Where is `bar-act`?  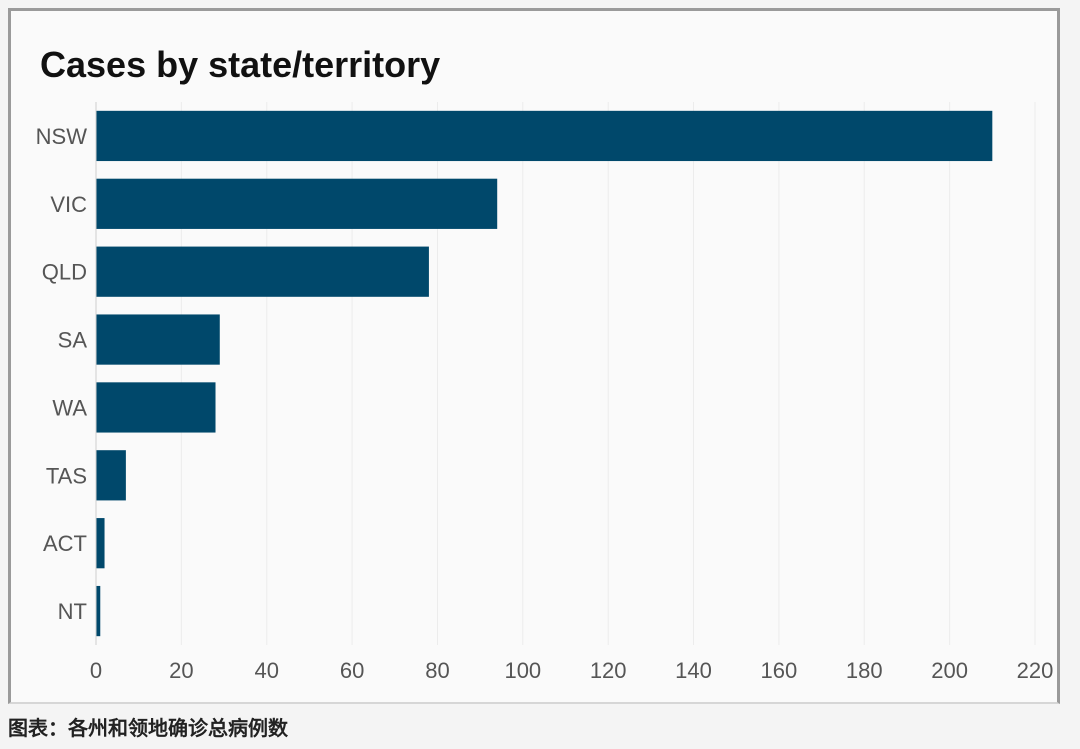
bar-act is located at coordinates (100, 543).